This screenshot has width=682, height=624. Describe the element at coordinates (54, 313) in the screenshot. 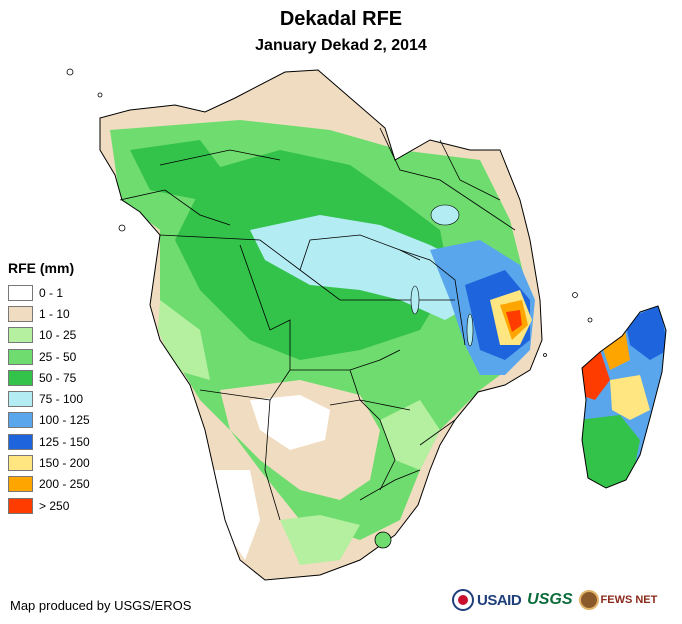

I see `legend-label: 1 - 10` at that location.